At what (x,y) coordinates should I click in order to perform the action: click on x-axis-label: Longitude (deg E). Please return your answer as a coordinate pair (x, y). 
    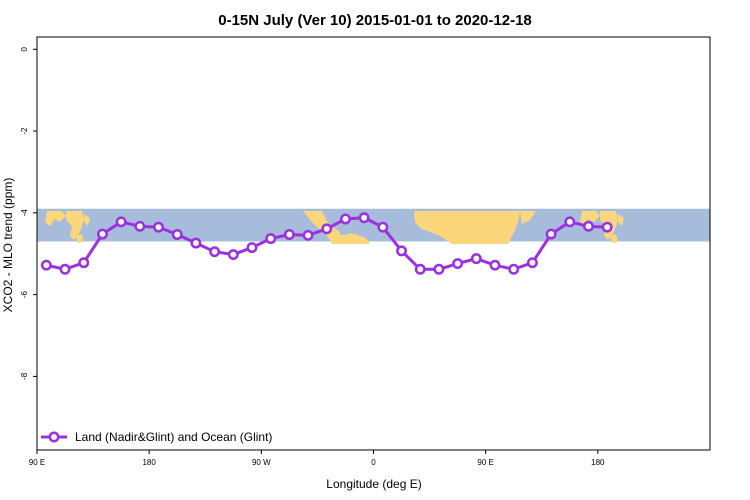
    Looking at the image, I should click on (373, 484).